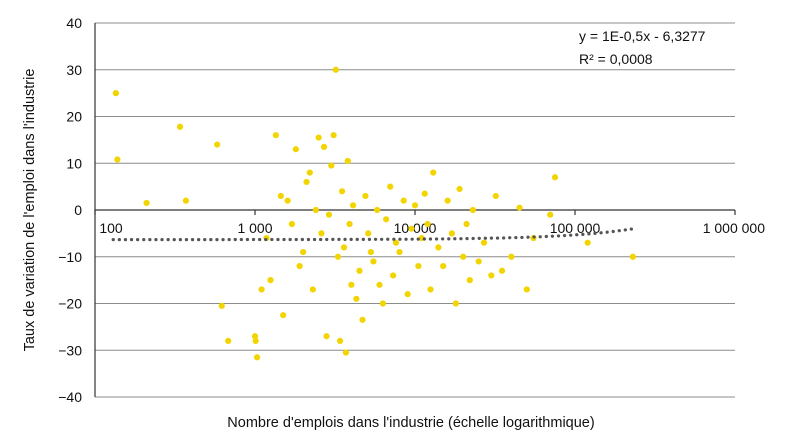 This screenshot has width=791, height=442. I want to click on trendline, so click(374, 234).